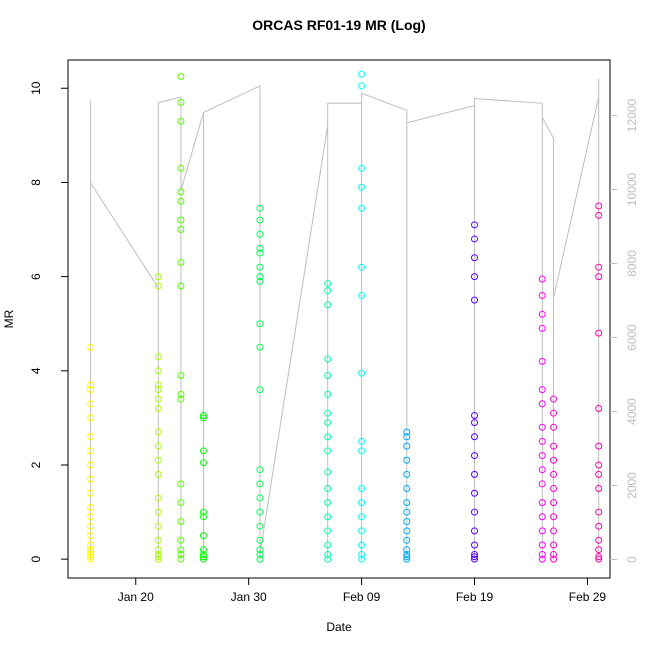 The width and height of the screenshot is (650, 655). I want to click on y2-tick-label: 4000, so click(632, 411).